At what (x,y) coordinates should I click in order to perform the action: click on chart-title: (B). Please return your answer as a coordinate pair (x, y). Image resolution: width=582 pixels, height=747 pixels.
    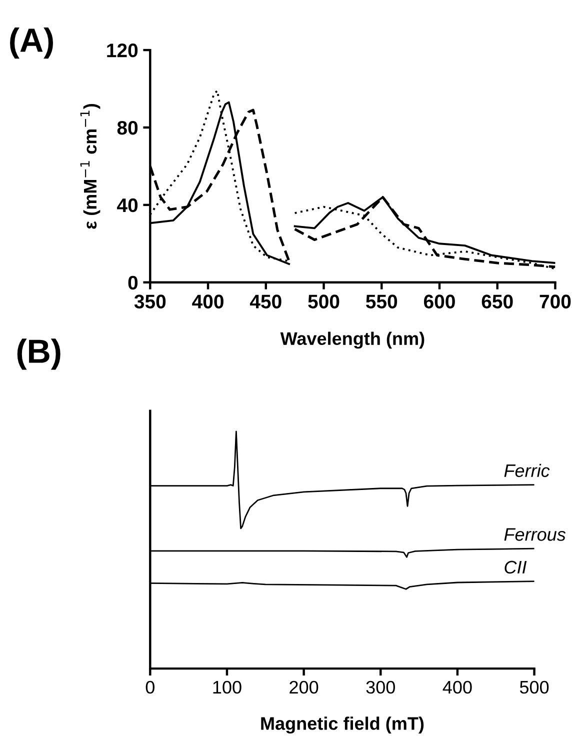
    Looking at the image, I should click on (38, 354).